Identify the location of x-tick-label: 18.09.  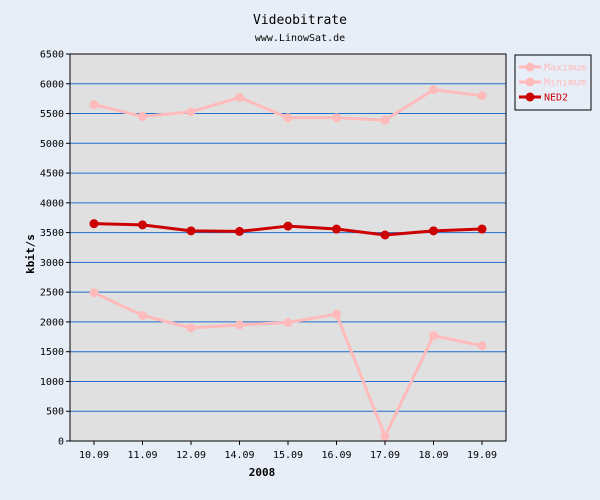
(433, 455).